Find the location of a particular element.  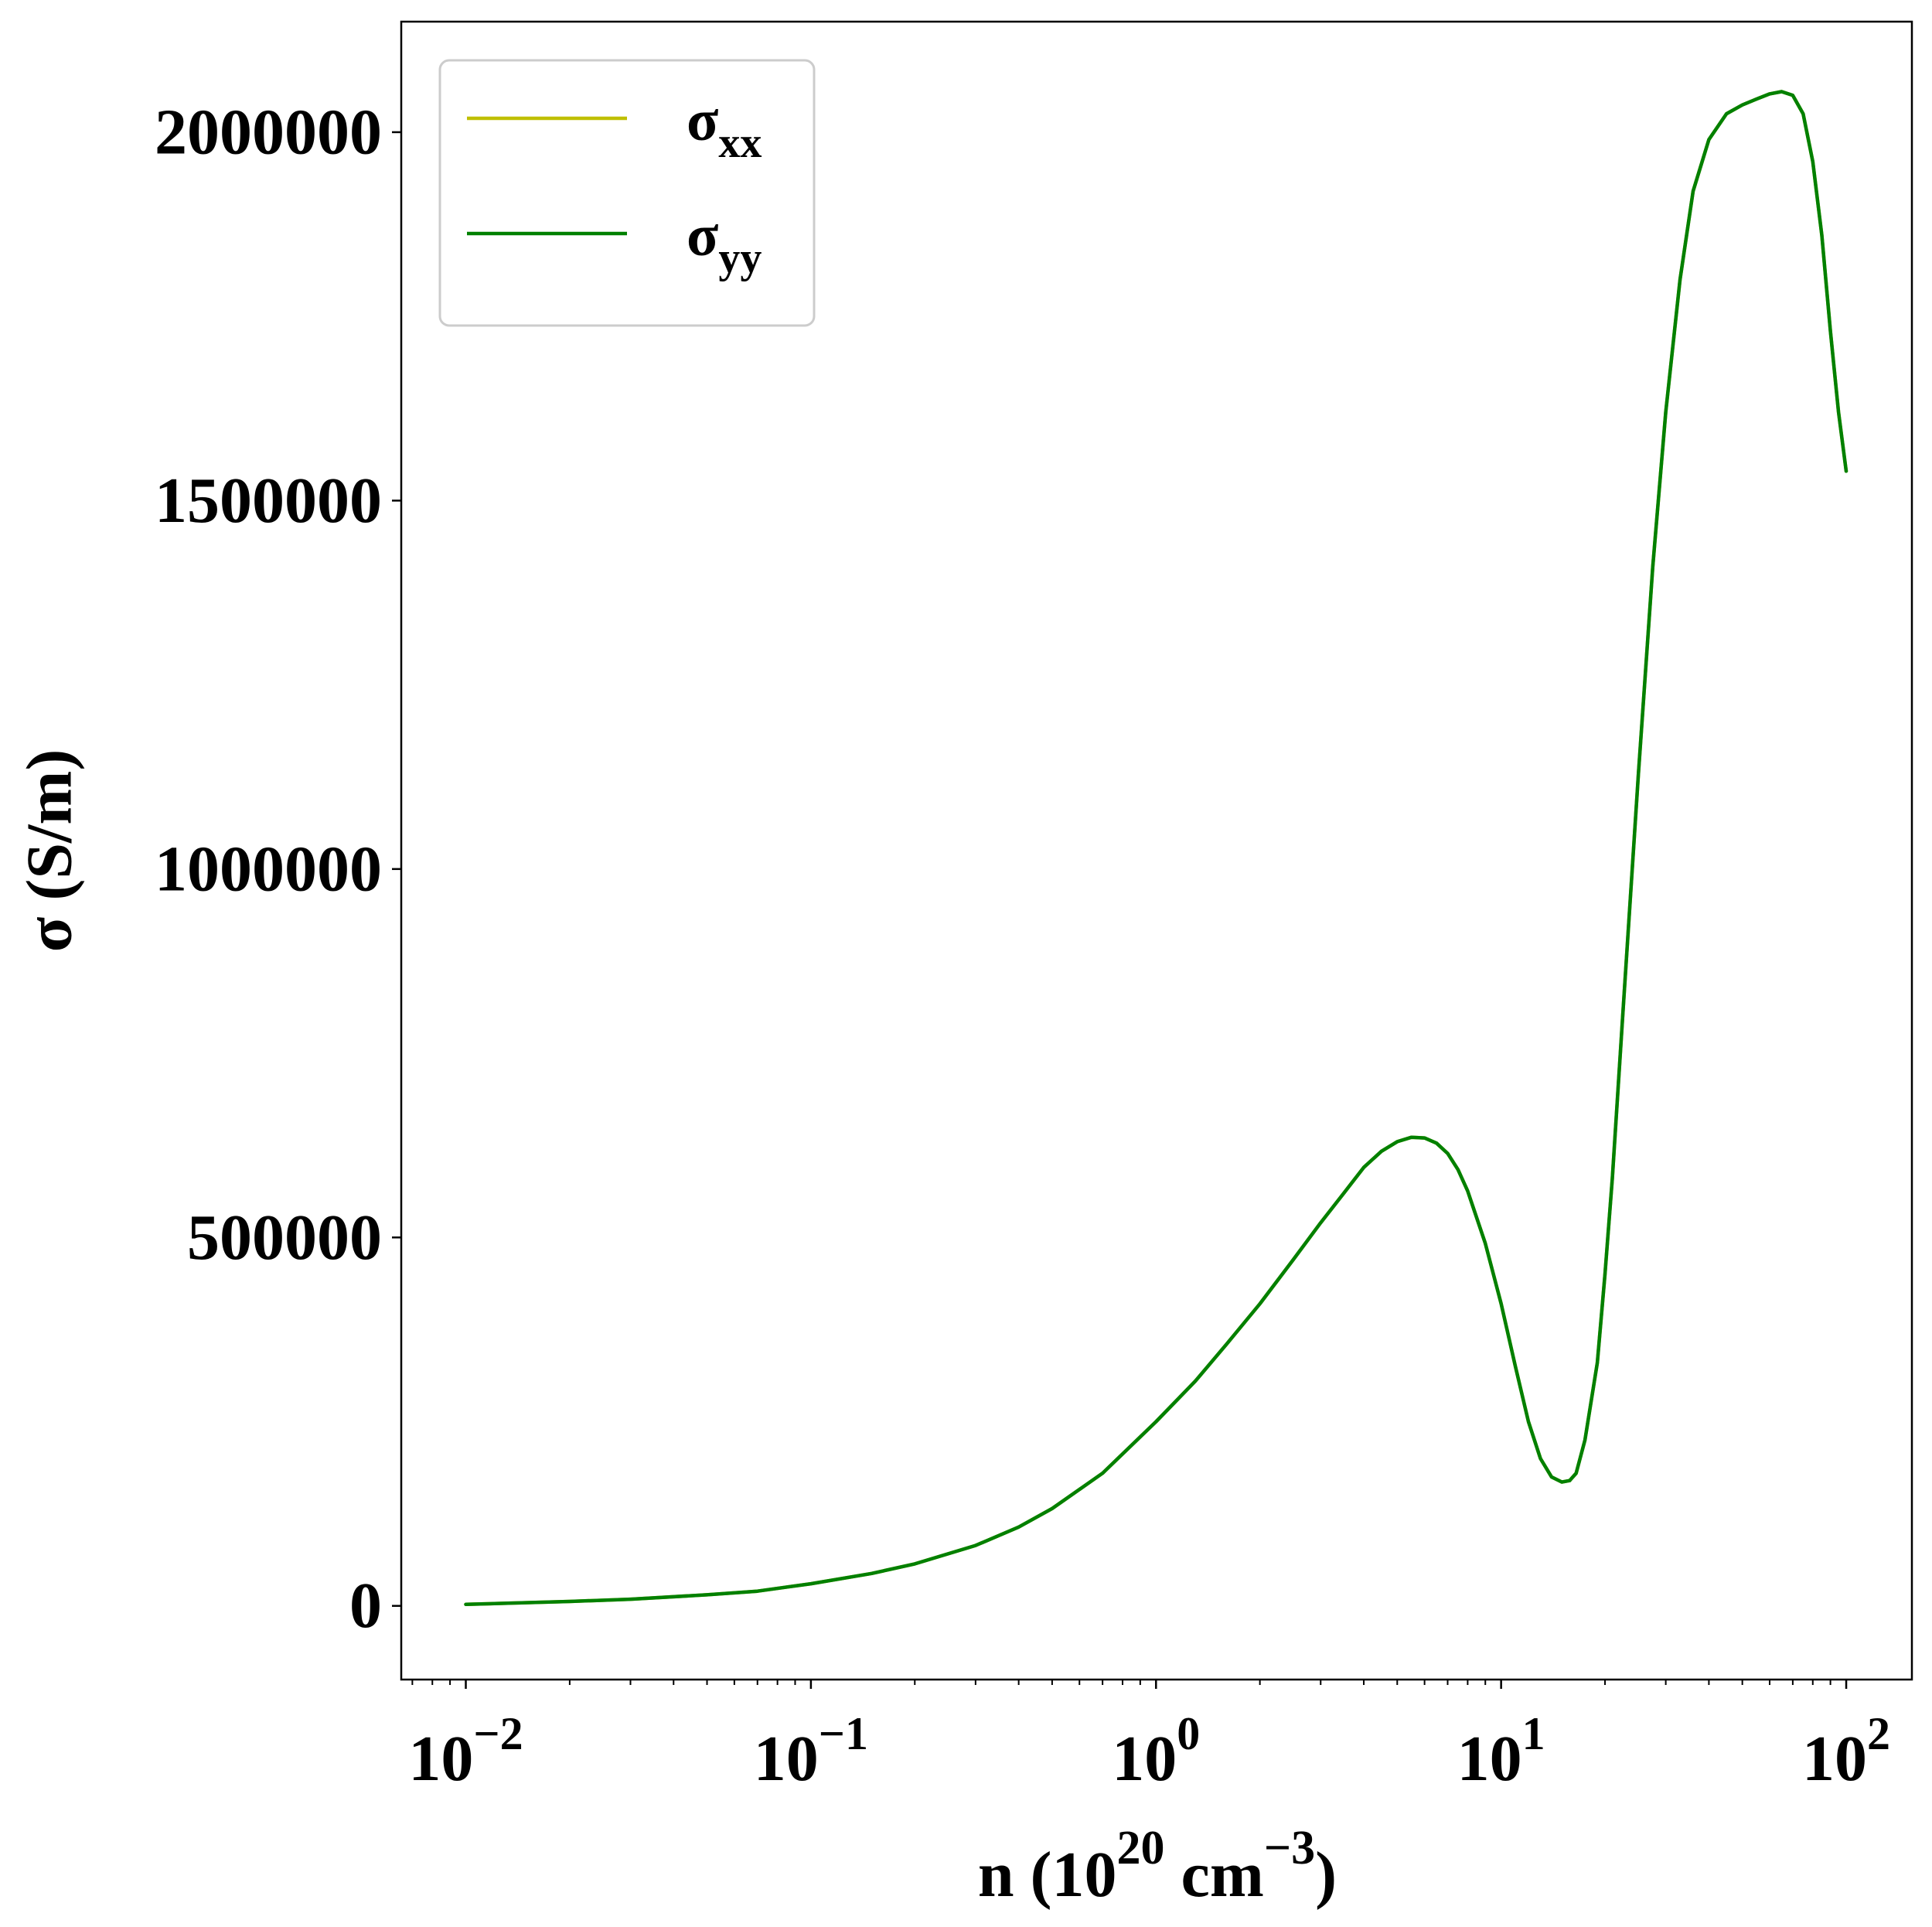

x-tick-label: 10¹ is located at coordinates (1501, 1751).